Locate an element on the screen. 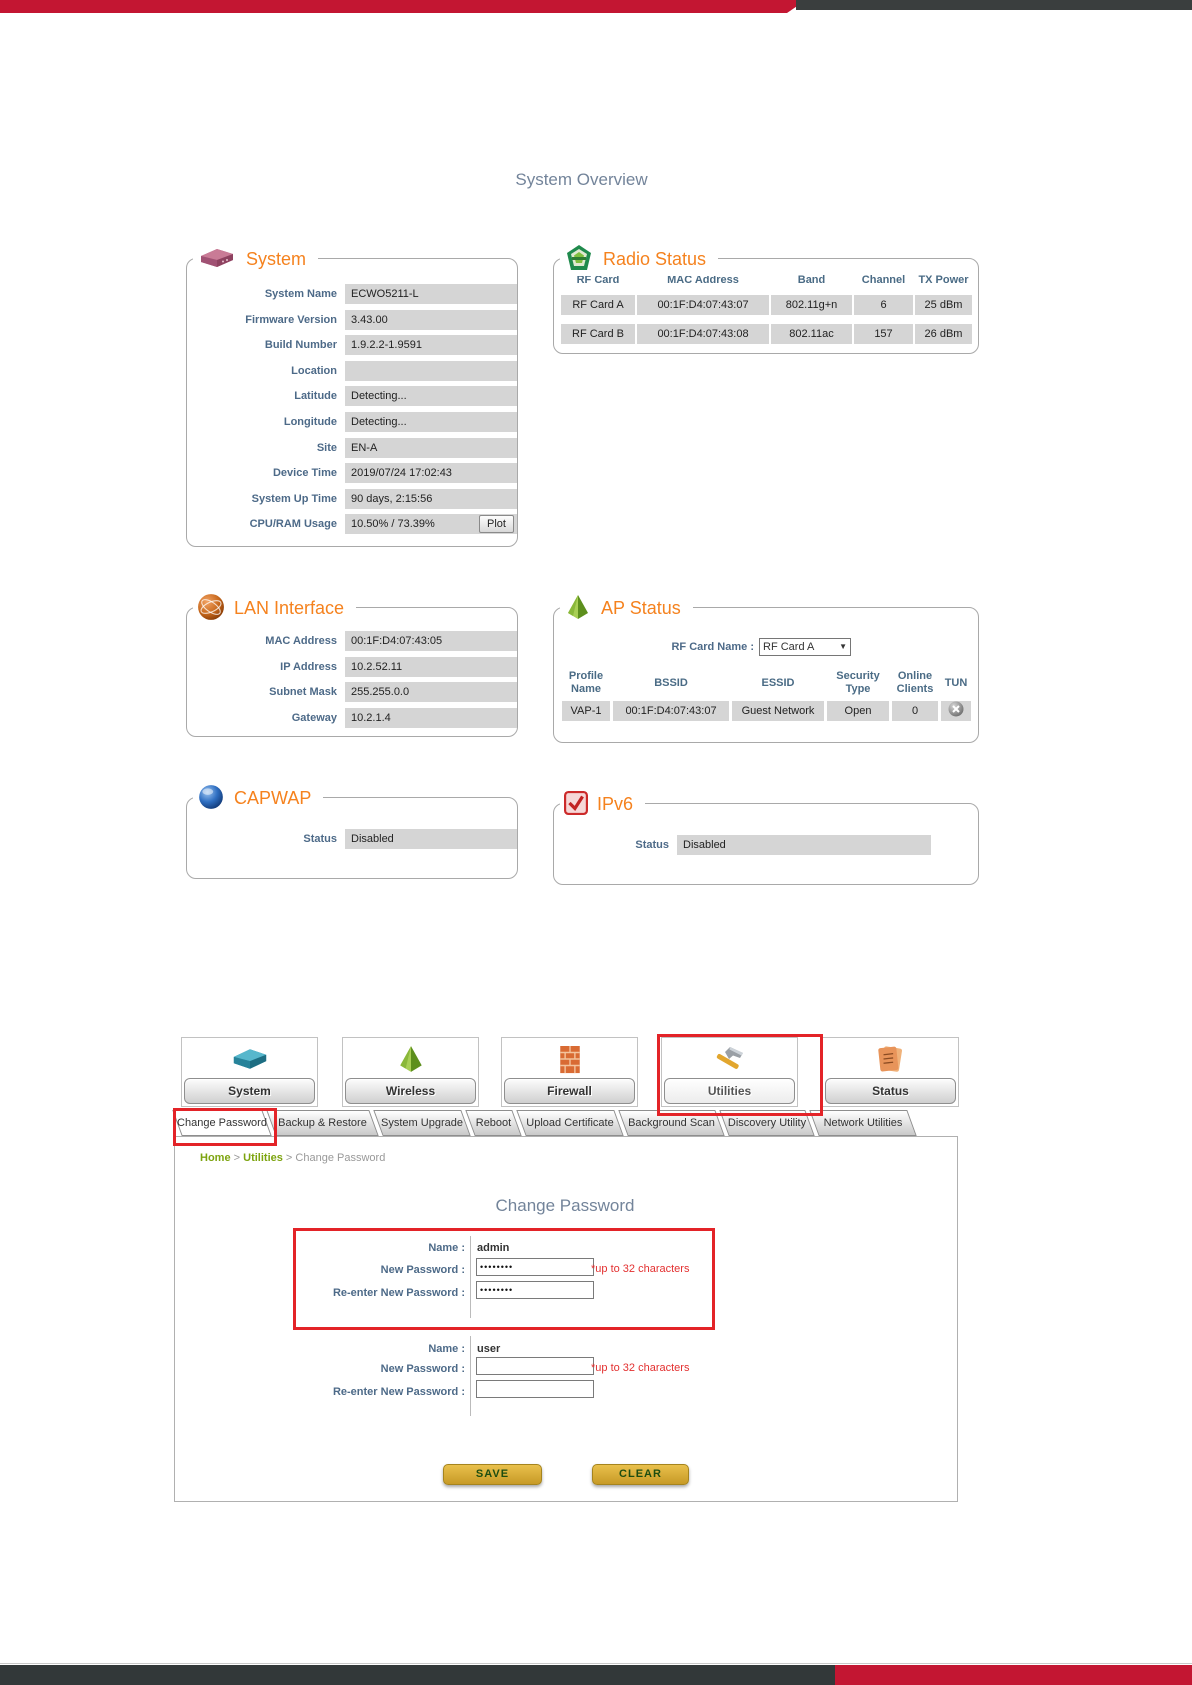 The width and height of the screenshot is (1192, 1685). rf-card-name-label: RF Card Name : is located at coordinates (712, 647).